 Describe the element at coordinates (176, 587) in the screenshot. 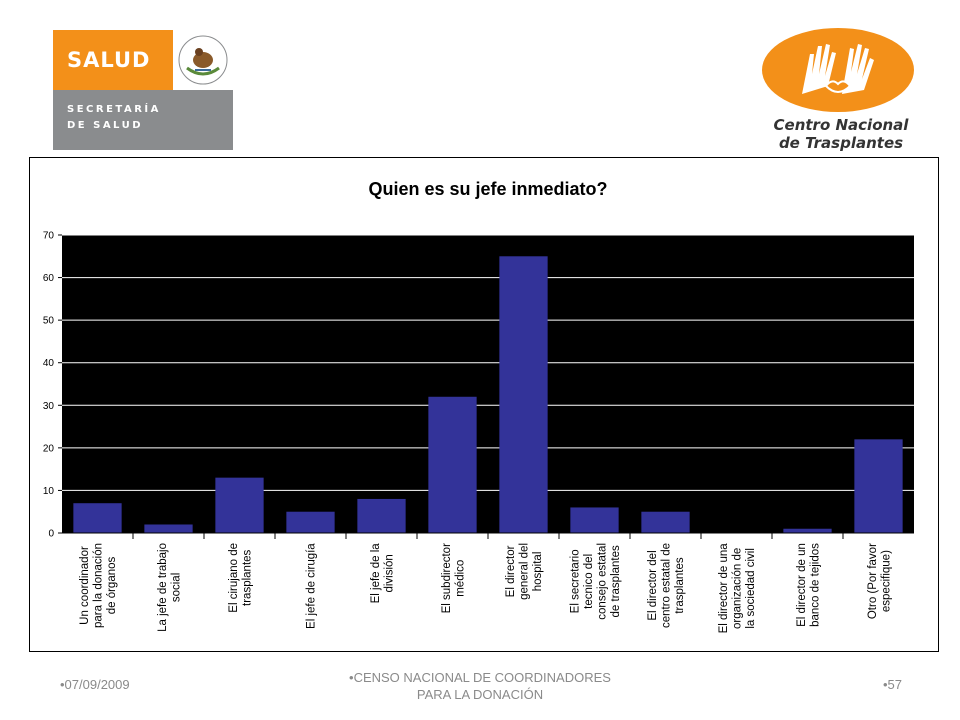

I see `x-tick-label-line: social` at that location.